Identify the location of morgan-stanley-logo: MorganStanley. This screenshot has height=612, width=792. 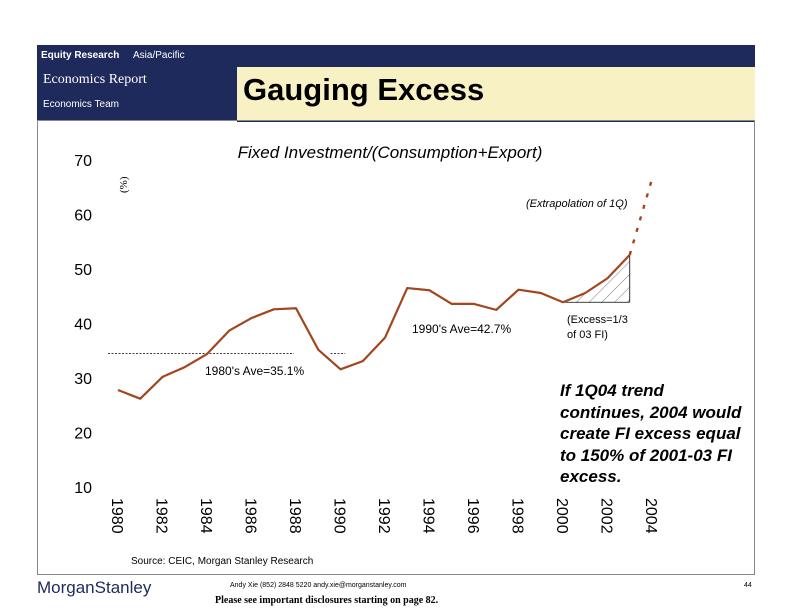
(94, 588).